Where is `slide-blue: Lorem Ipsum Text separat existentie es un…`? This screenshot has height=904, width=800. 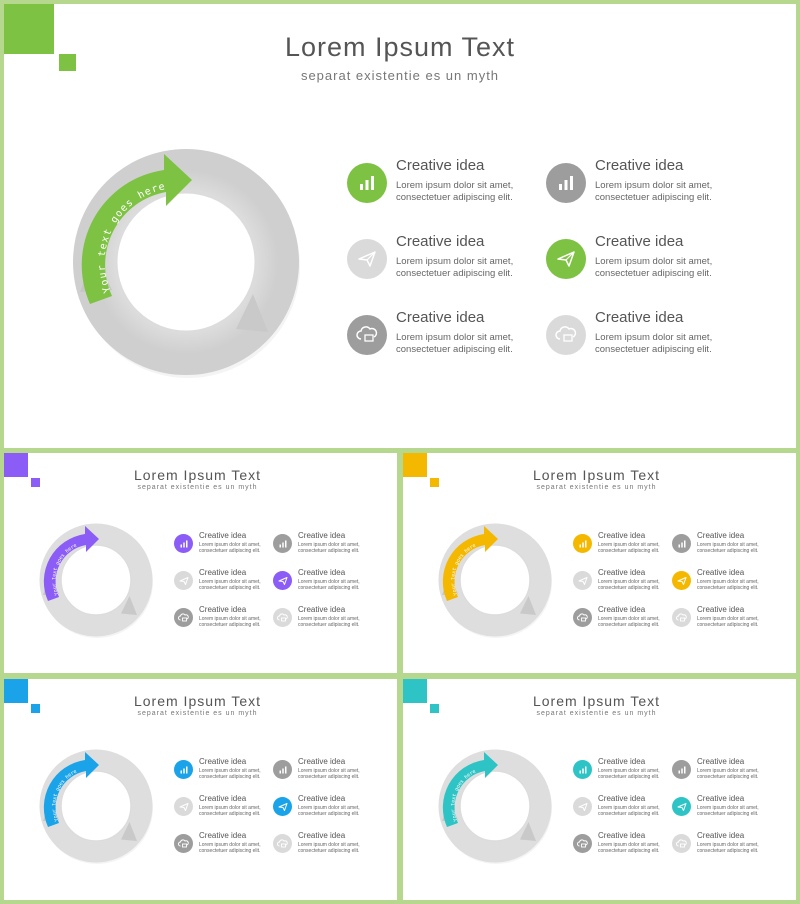 slide-blue: Lorem Ipsum Text separat existentie es un… is located at coordinates (200, 789).